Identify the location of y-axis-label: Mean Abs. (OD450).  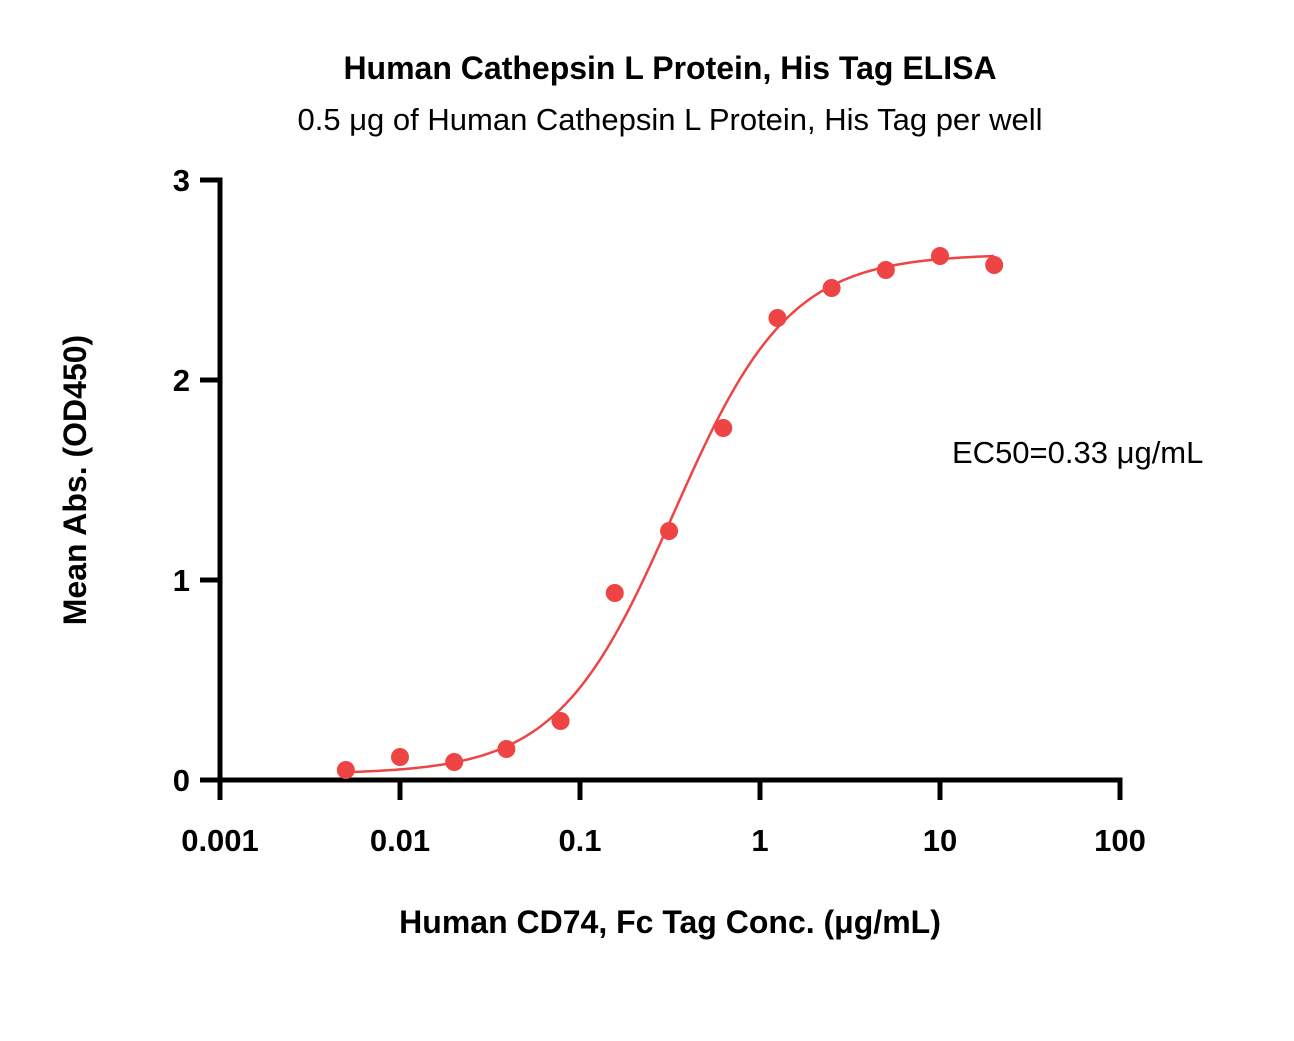
(75, 480).